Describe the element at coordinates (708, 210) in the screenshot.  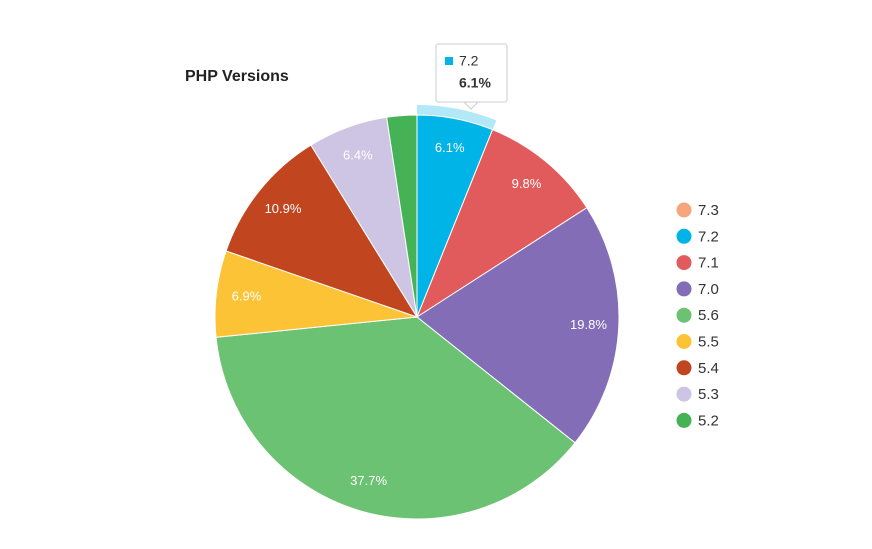
I see `legend-label: 7.3` at that location.